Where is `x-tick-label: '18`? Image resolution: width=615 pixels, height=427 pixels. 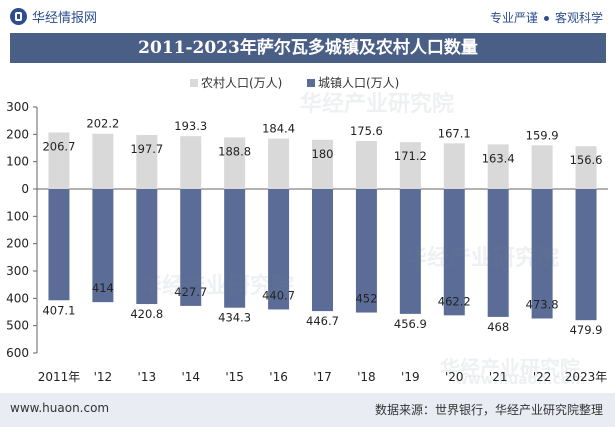
x-tick-label: '18 is located at coordinates (366, 377).